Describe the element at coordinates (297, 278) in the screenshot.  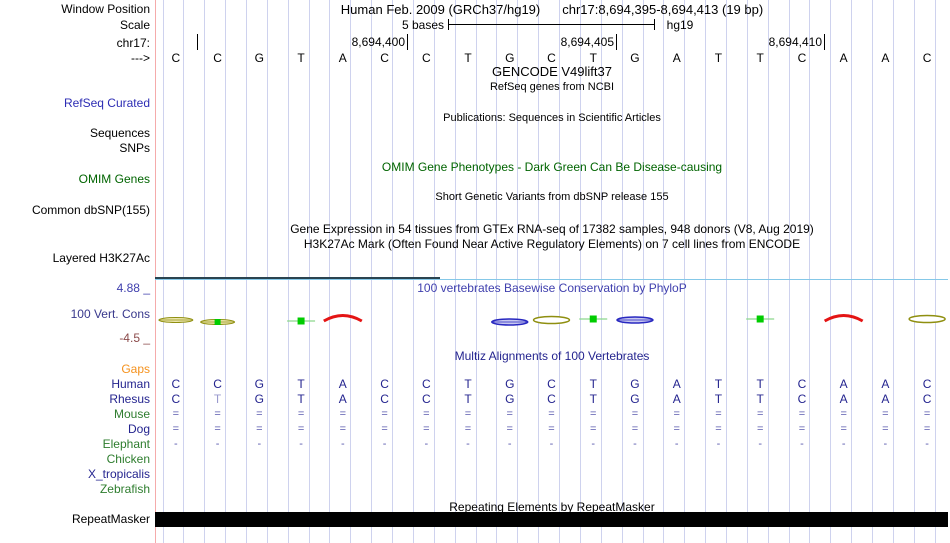
I see `track-separator-dark` at that location.